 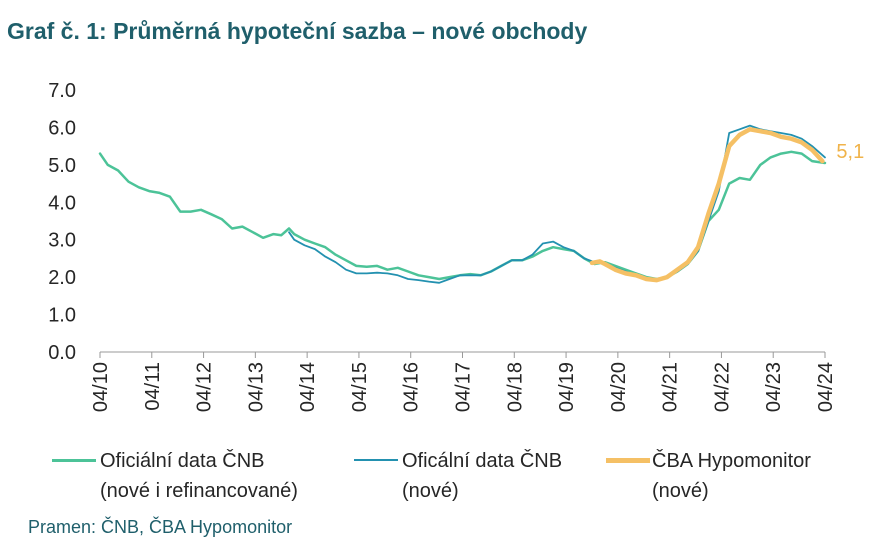 What do you see at coordinates (462, 355) in the screenshot?
I see `x-axis-ticks` at bounding box center [462, 355].